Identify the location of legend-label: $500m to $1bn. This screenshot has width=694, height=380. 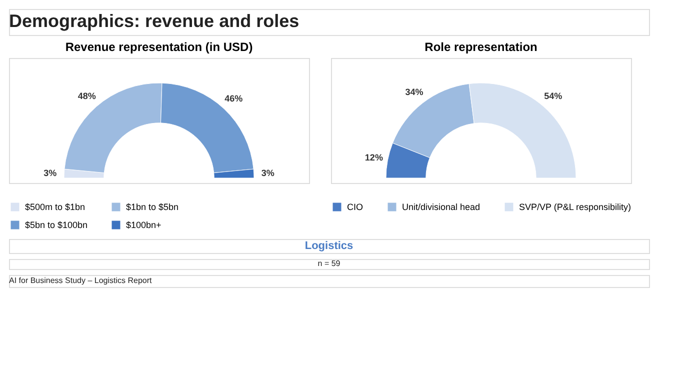
(55, 207).